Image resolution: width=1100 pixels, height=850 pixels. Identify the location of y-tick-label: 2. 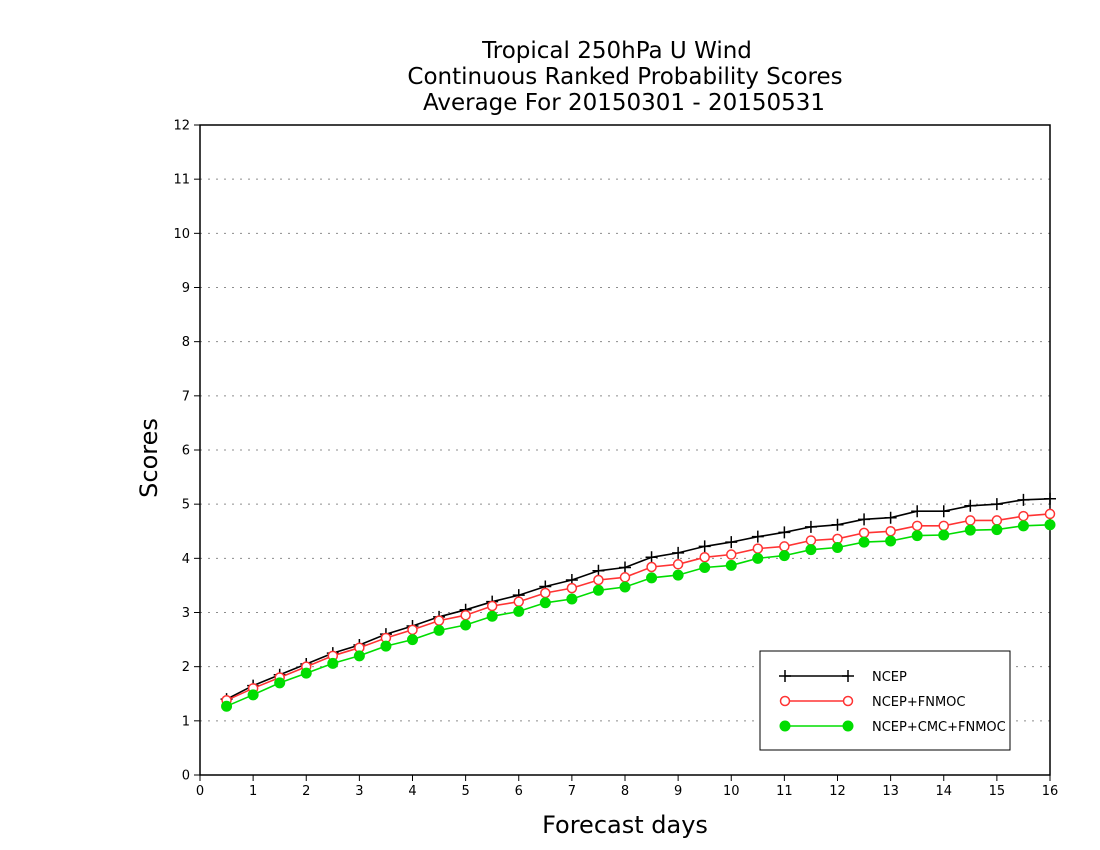
(186, 667).